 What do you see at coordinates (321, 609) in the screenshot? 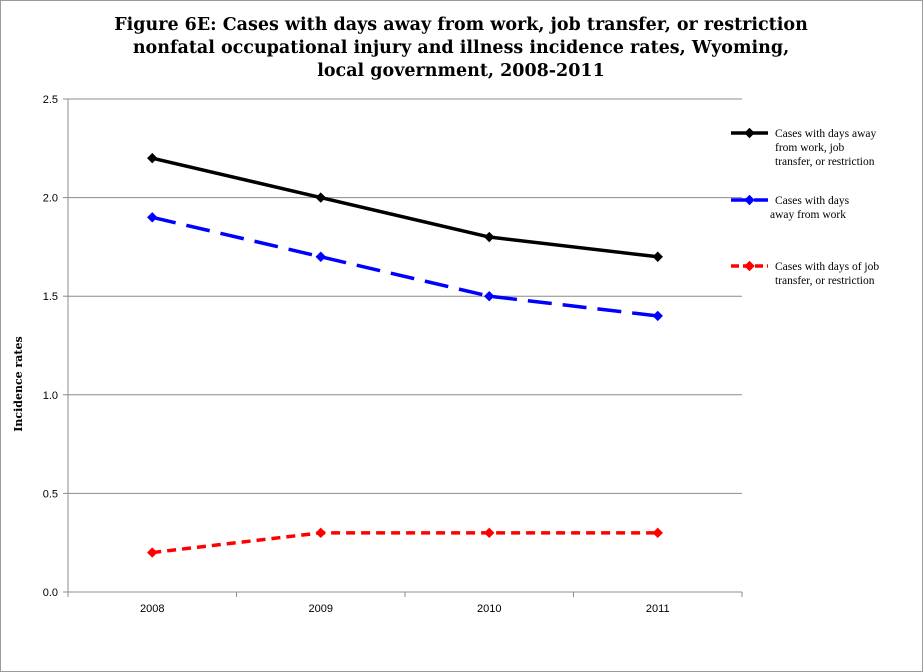
I see `x-tick-label: 2009` at bounding box center [321, 609].